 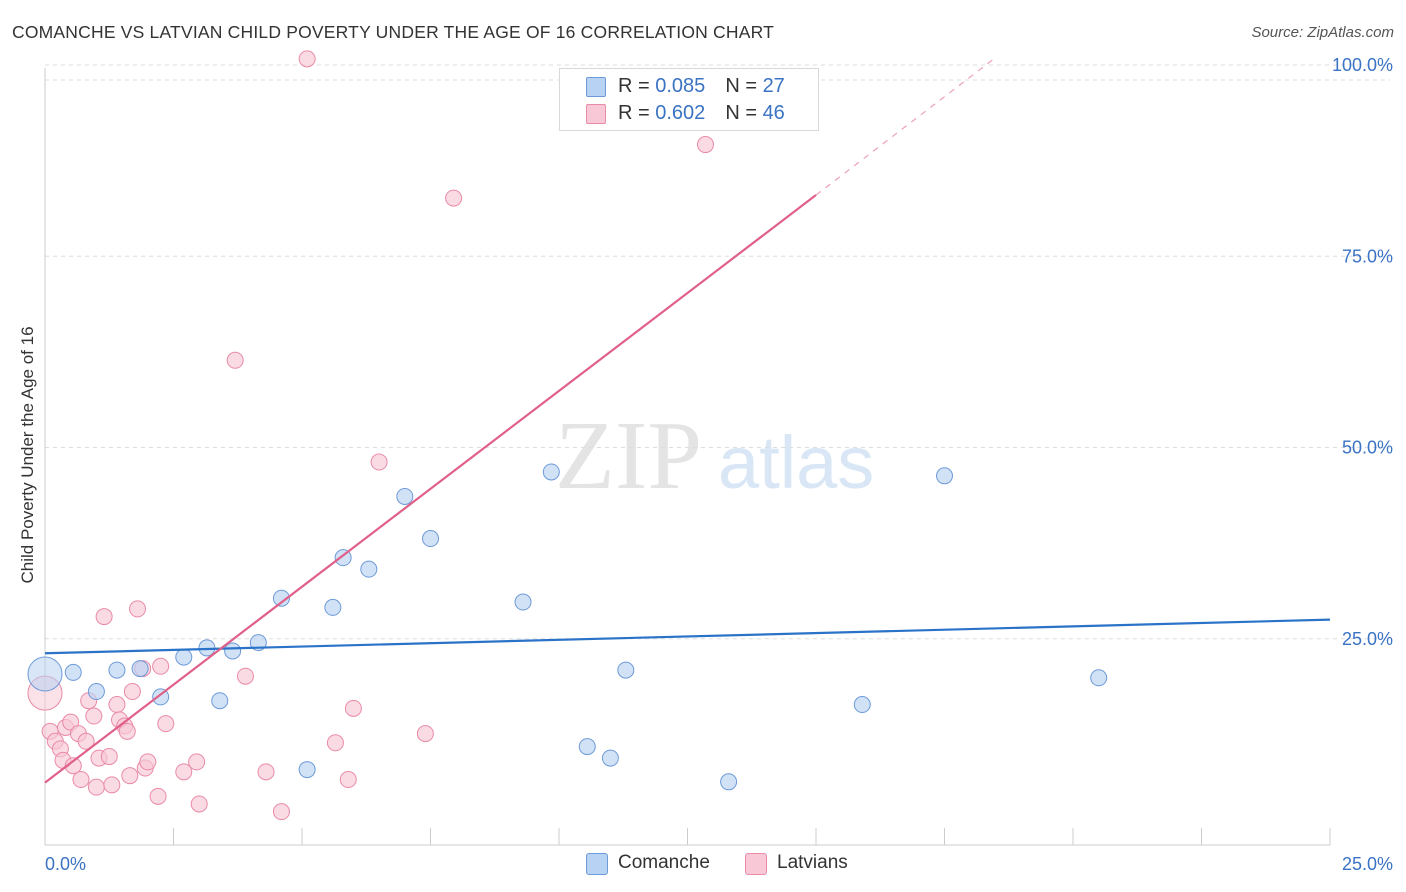 I want to click on bottom-comanche-swatch, so click(x=597, y=864).